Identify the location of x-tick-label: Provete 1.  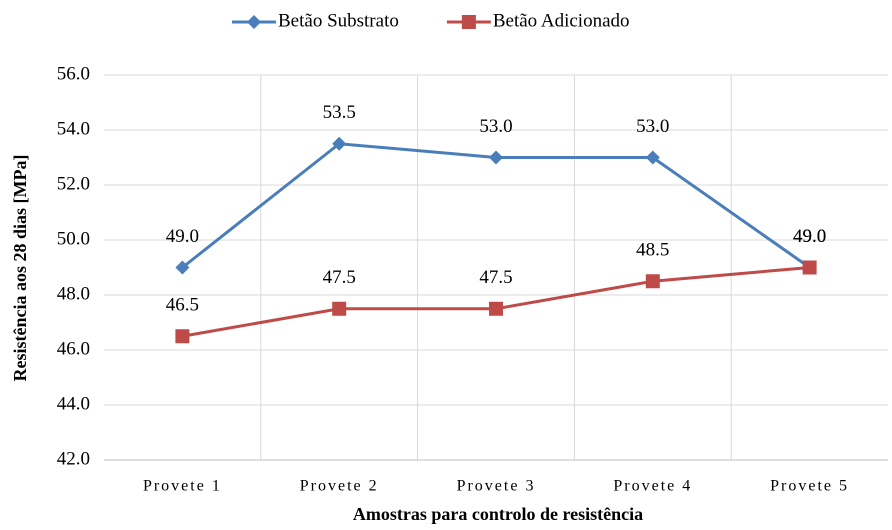
(182, 486).